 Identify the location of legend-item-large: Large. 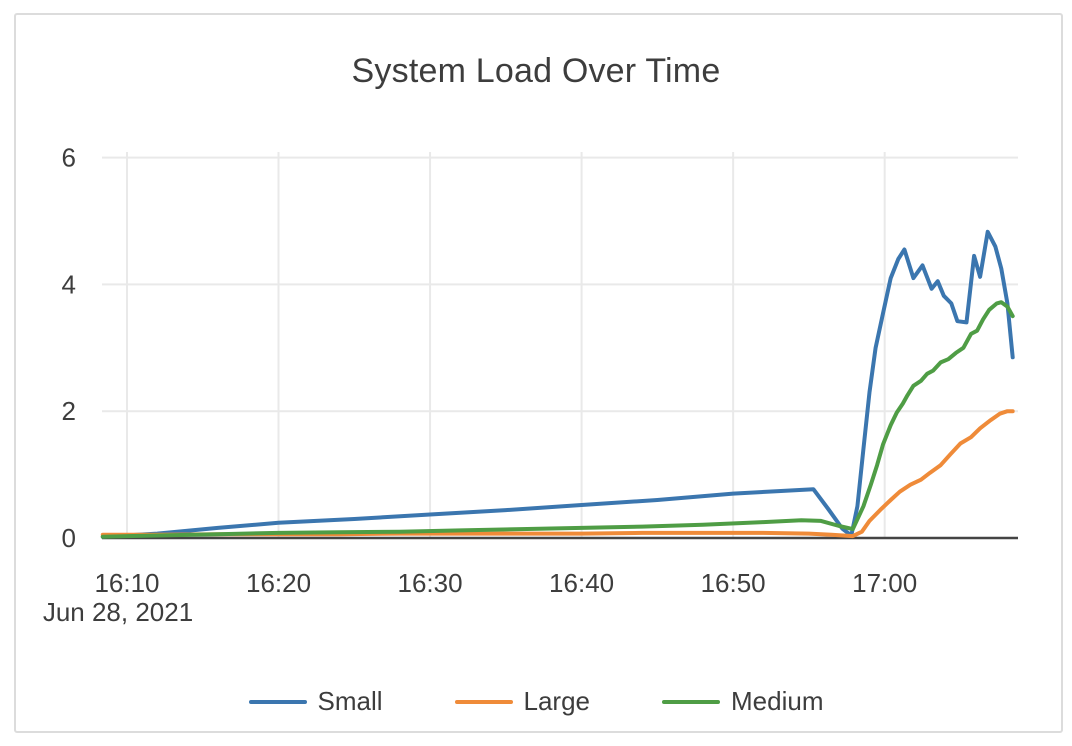
(522, 701).